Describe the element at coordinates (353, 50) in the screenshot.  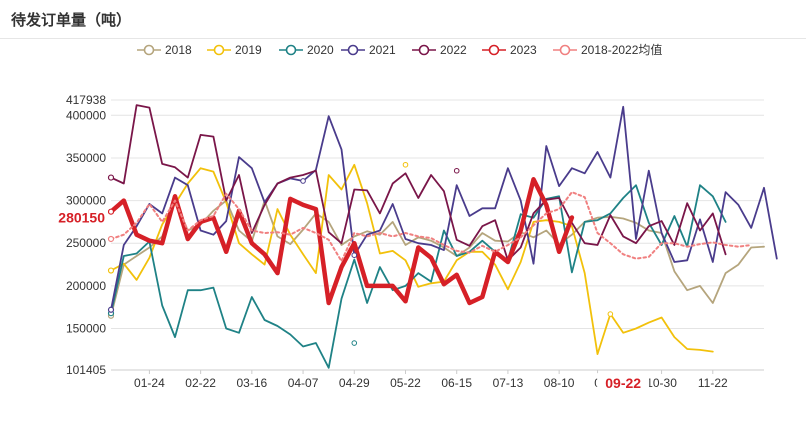
I see `legend-marker-2021` at that location.